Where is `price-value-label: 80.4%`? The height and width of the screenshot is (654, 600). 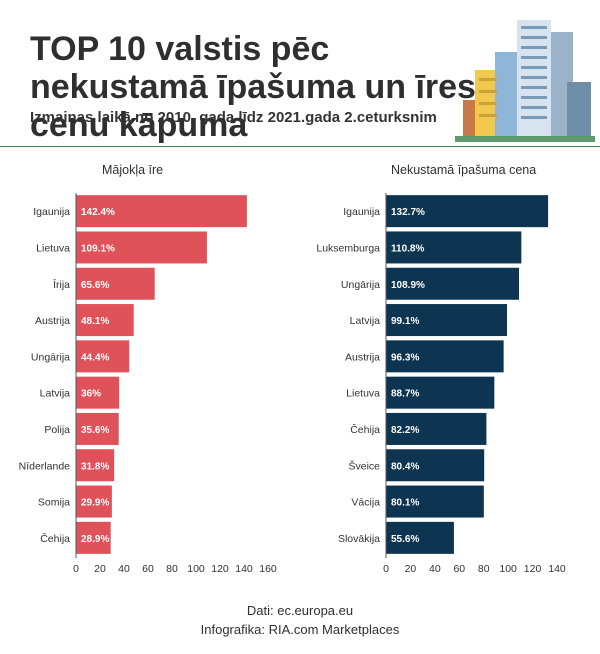 price-value-label: 80.4% is located at coordinates (405, 466).